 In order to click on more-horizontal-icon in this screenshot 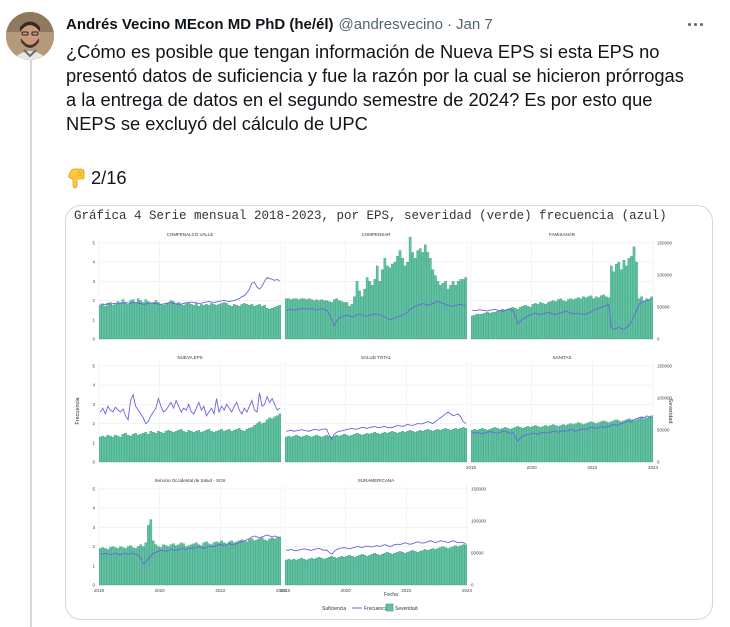, I will do `click(695, 24)`.